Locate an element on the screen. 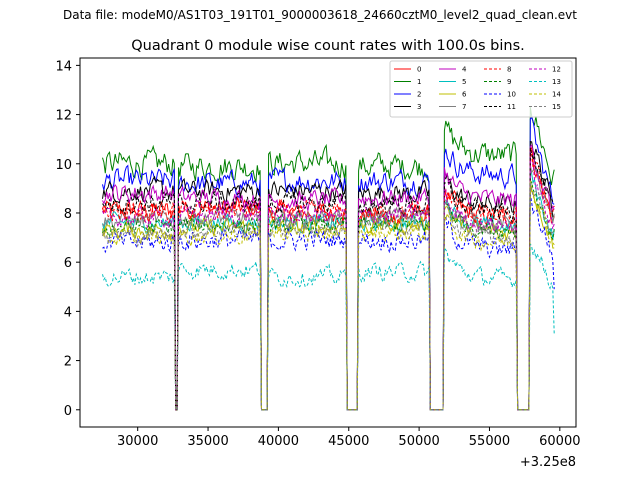  y-axis: 0 2 4 6 8 10 12 14 is located at coordinates (67, 239).